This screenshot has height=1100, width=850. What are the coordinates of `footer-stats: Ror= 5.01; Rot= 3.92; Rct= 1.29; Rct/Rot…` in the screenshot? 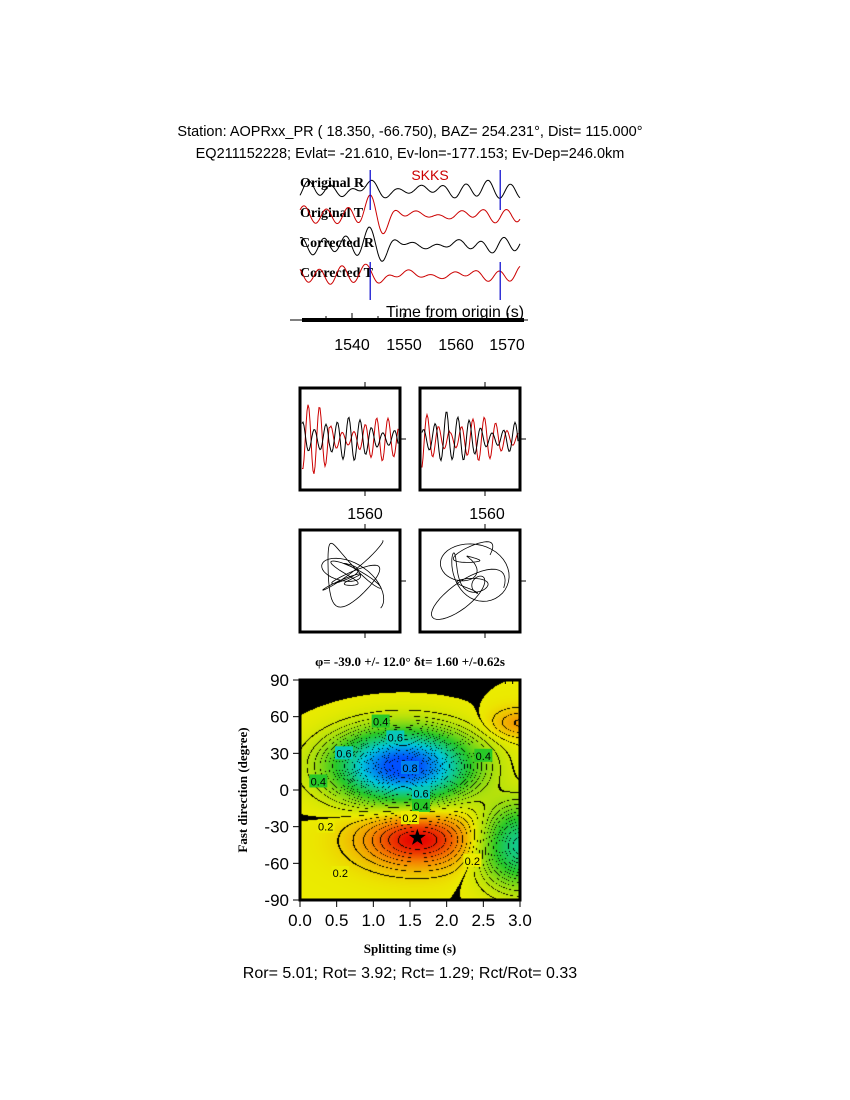 It's located at (410, 973).